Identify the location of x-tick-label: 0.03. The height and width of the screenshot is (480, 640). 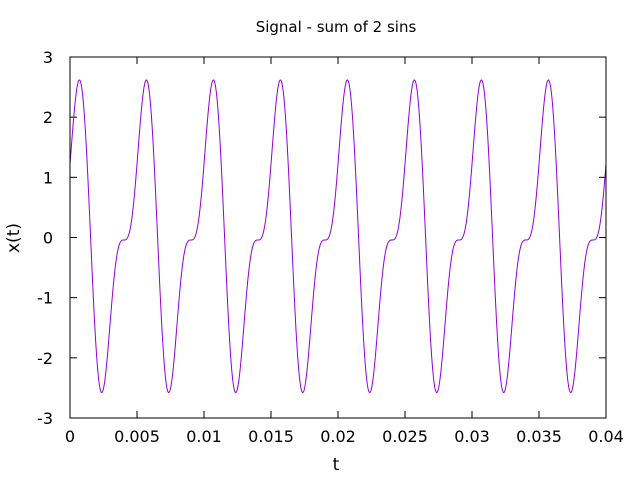
(472, 436).